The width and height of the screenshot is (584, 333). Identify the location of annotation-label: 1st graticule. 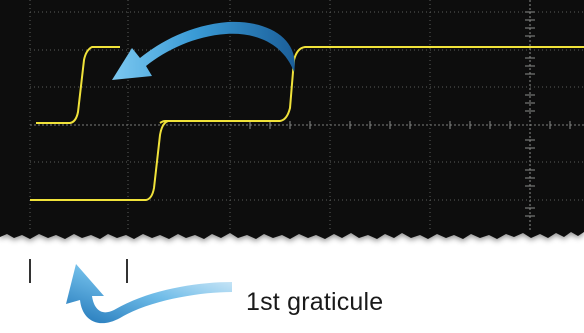
(315, 302).